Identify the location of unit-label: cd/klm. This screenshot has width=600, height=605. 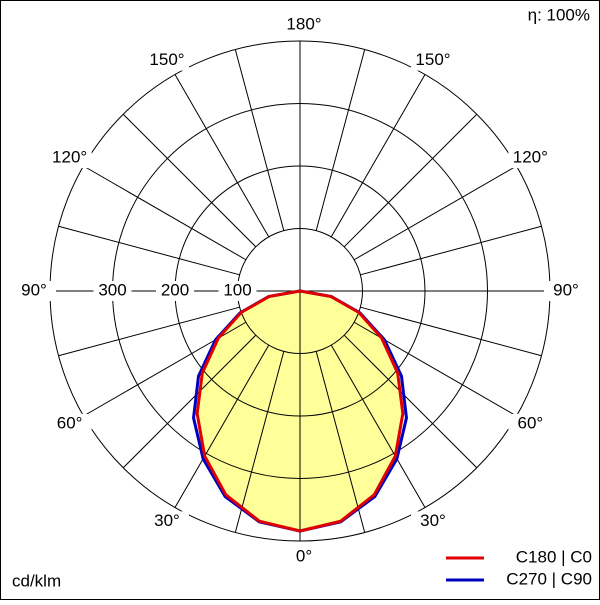
(36, 580).